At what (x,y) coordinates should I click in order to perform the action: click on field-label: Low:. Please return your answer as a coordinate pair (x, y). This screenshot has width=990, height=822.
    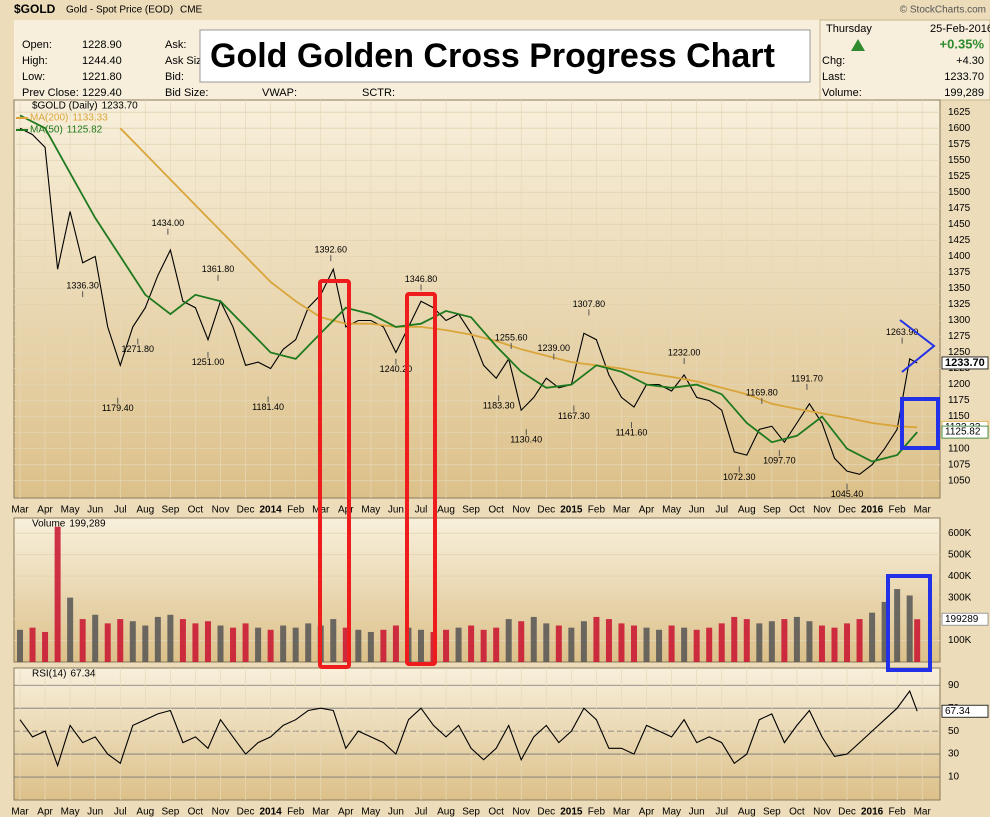
    Looking at the image, I should click on (33, 77).